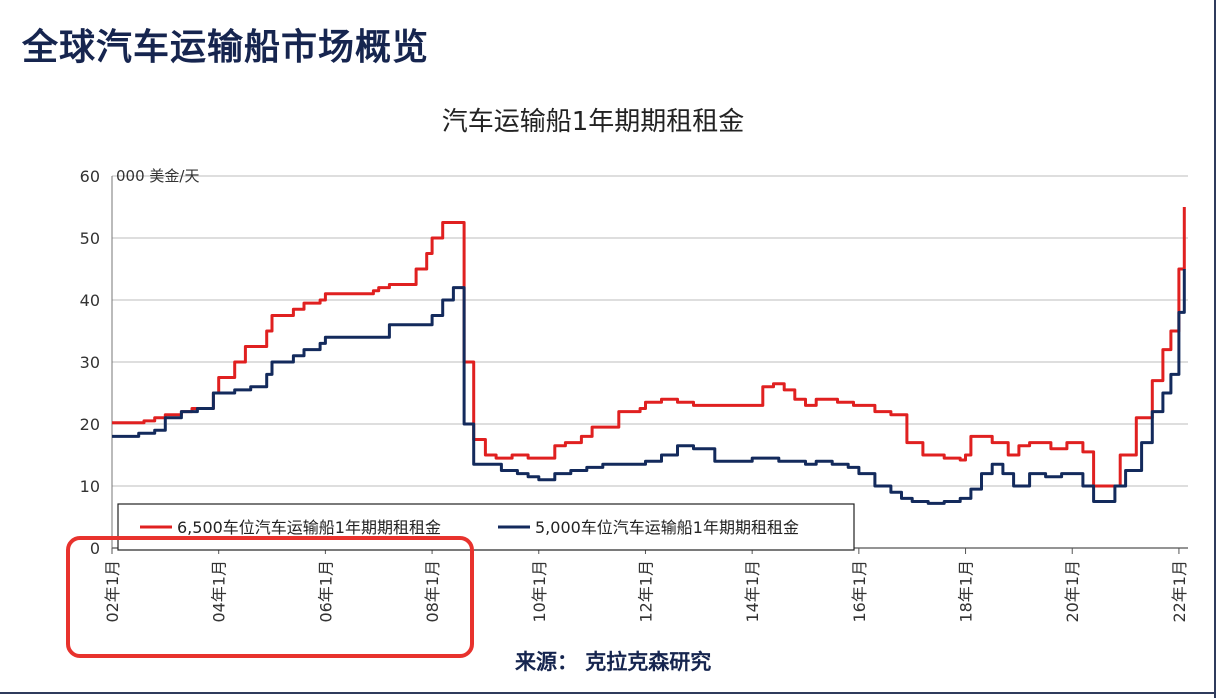  I want to click on x-tick-label: 18年1月, so click(966, 591).